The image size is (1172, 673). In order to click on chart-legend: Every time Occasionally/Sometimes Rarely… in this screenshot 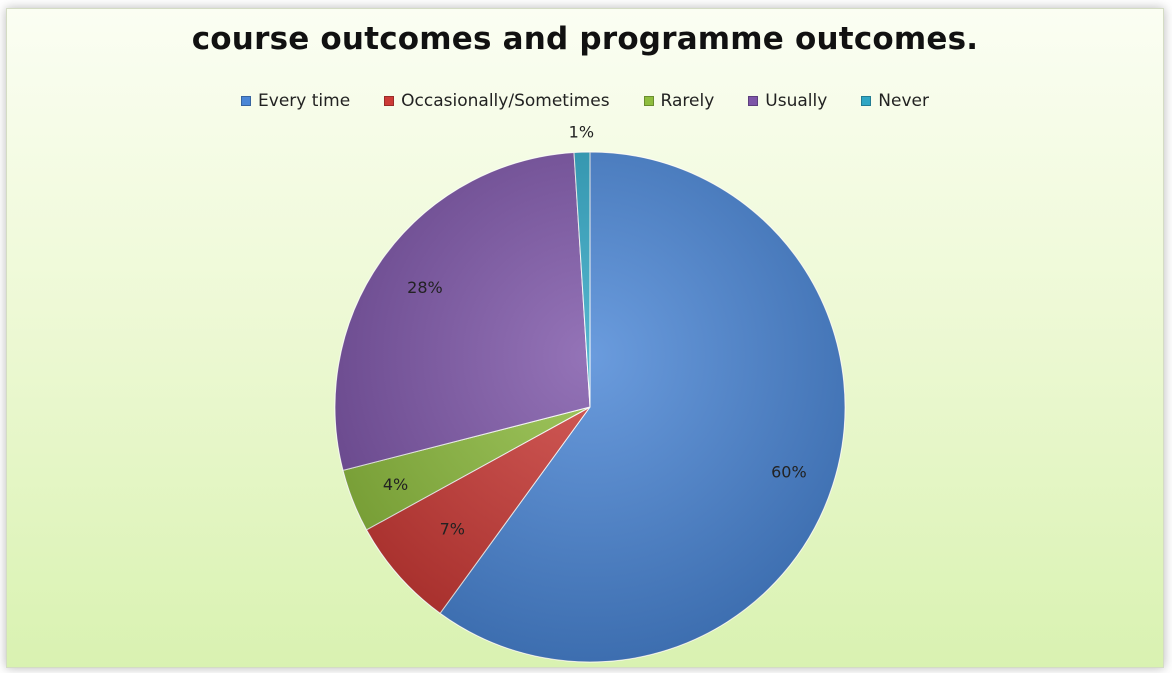, I will do `click(585, 101)`.